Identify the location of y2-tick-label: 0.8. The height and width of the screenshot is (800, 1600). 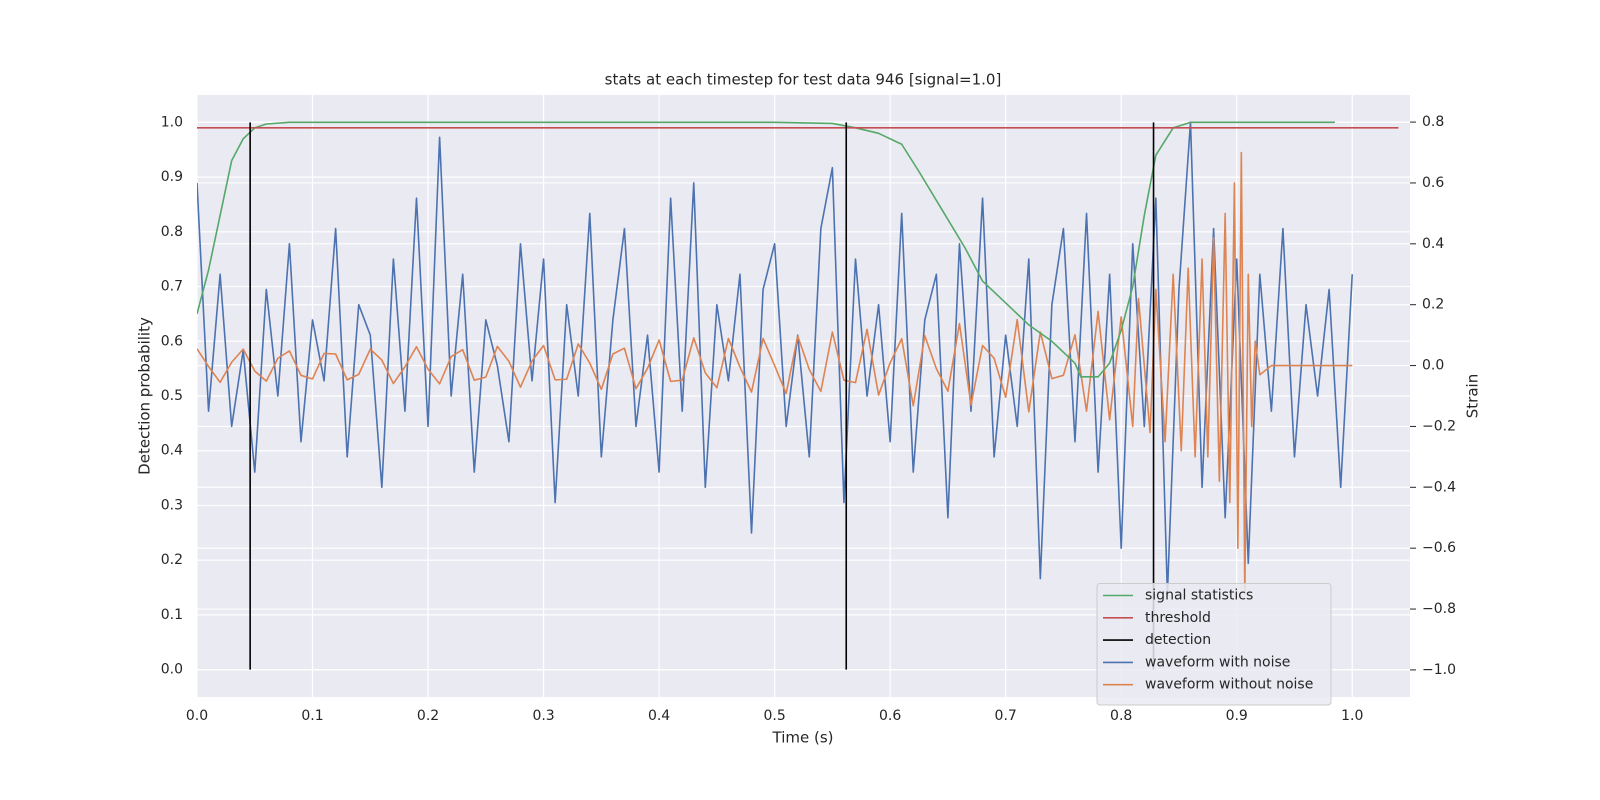
(1433, 122).